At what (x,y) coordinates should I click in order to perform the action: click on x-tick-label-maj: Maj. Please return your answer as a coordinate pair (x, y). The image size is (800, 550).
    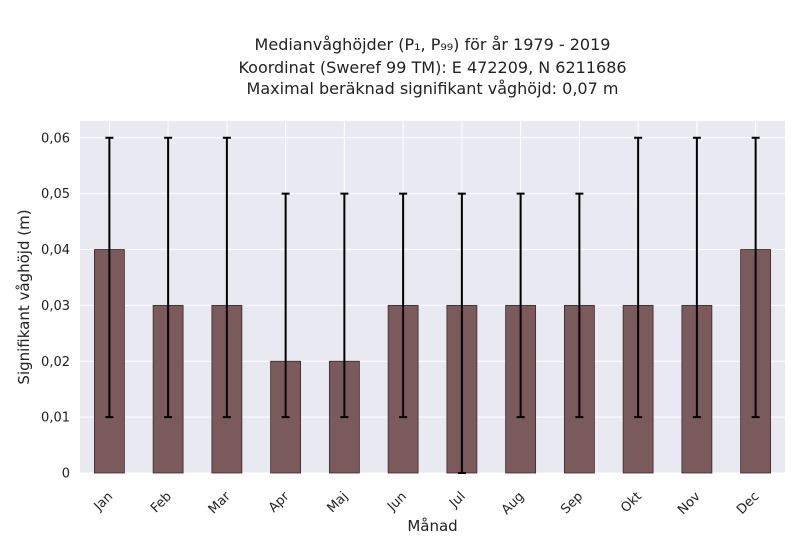
    Looking at the image, I should click on (337, 502).